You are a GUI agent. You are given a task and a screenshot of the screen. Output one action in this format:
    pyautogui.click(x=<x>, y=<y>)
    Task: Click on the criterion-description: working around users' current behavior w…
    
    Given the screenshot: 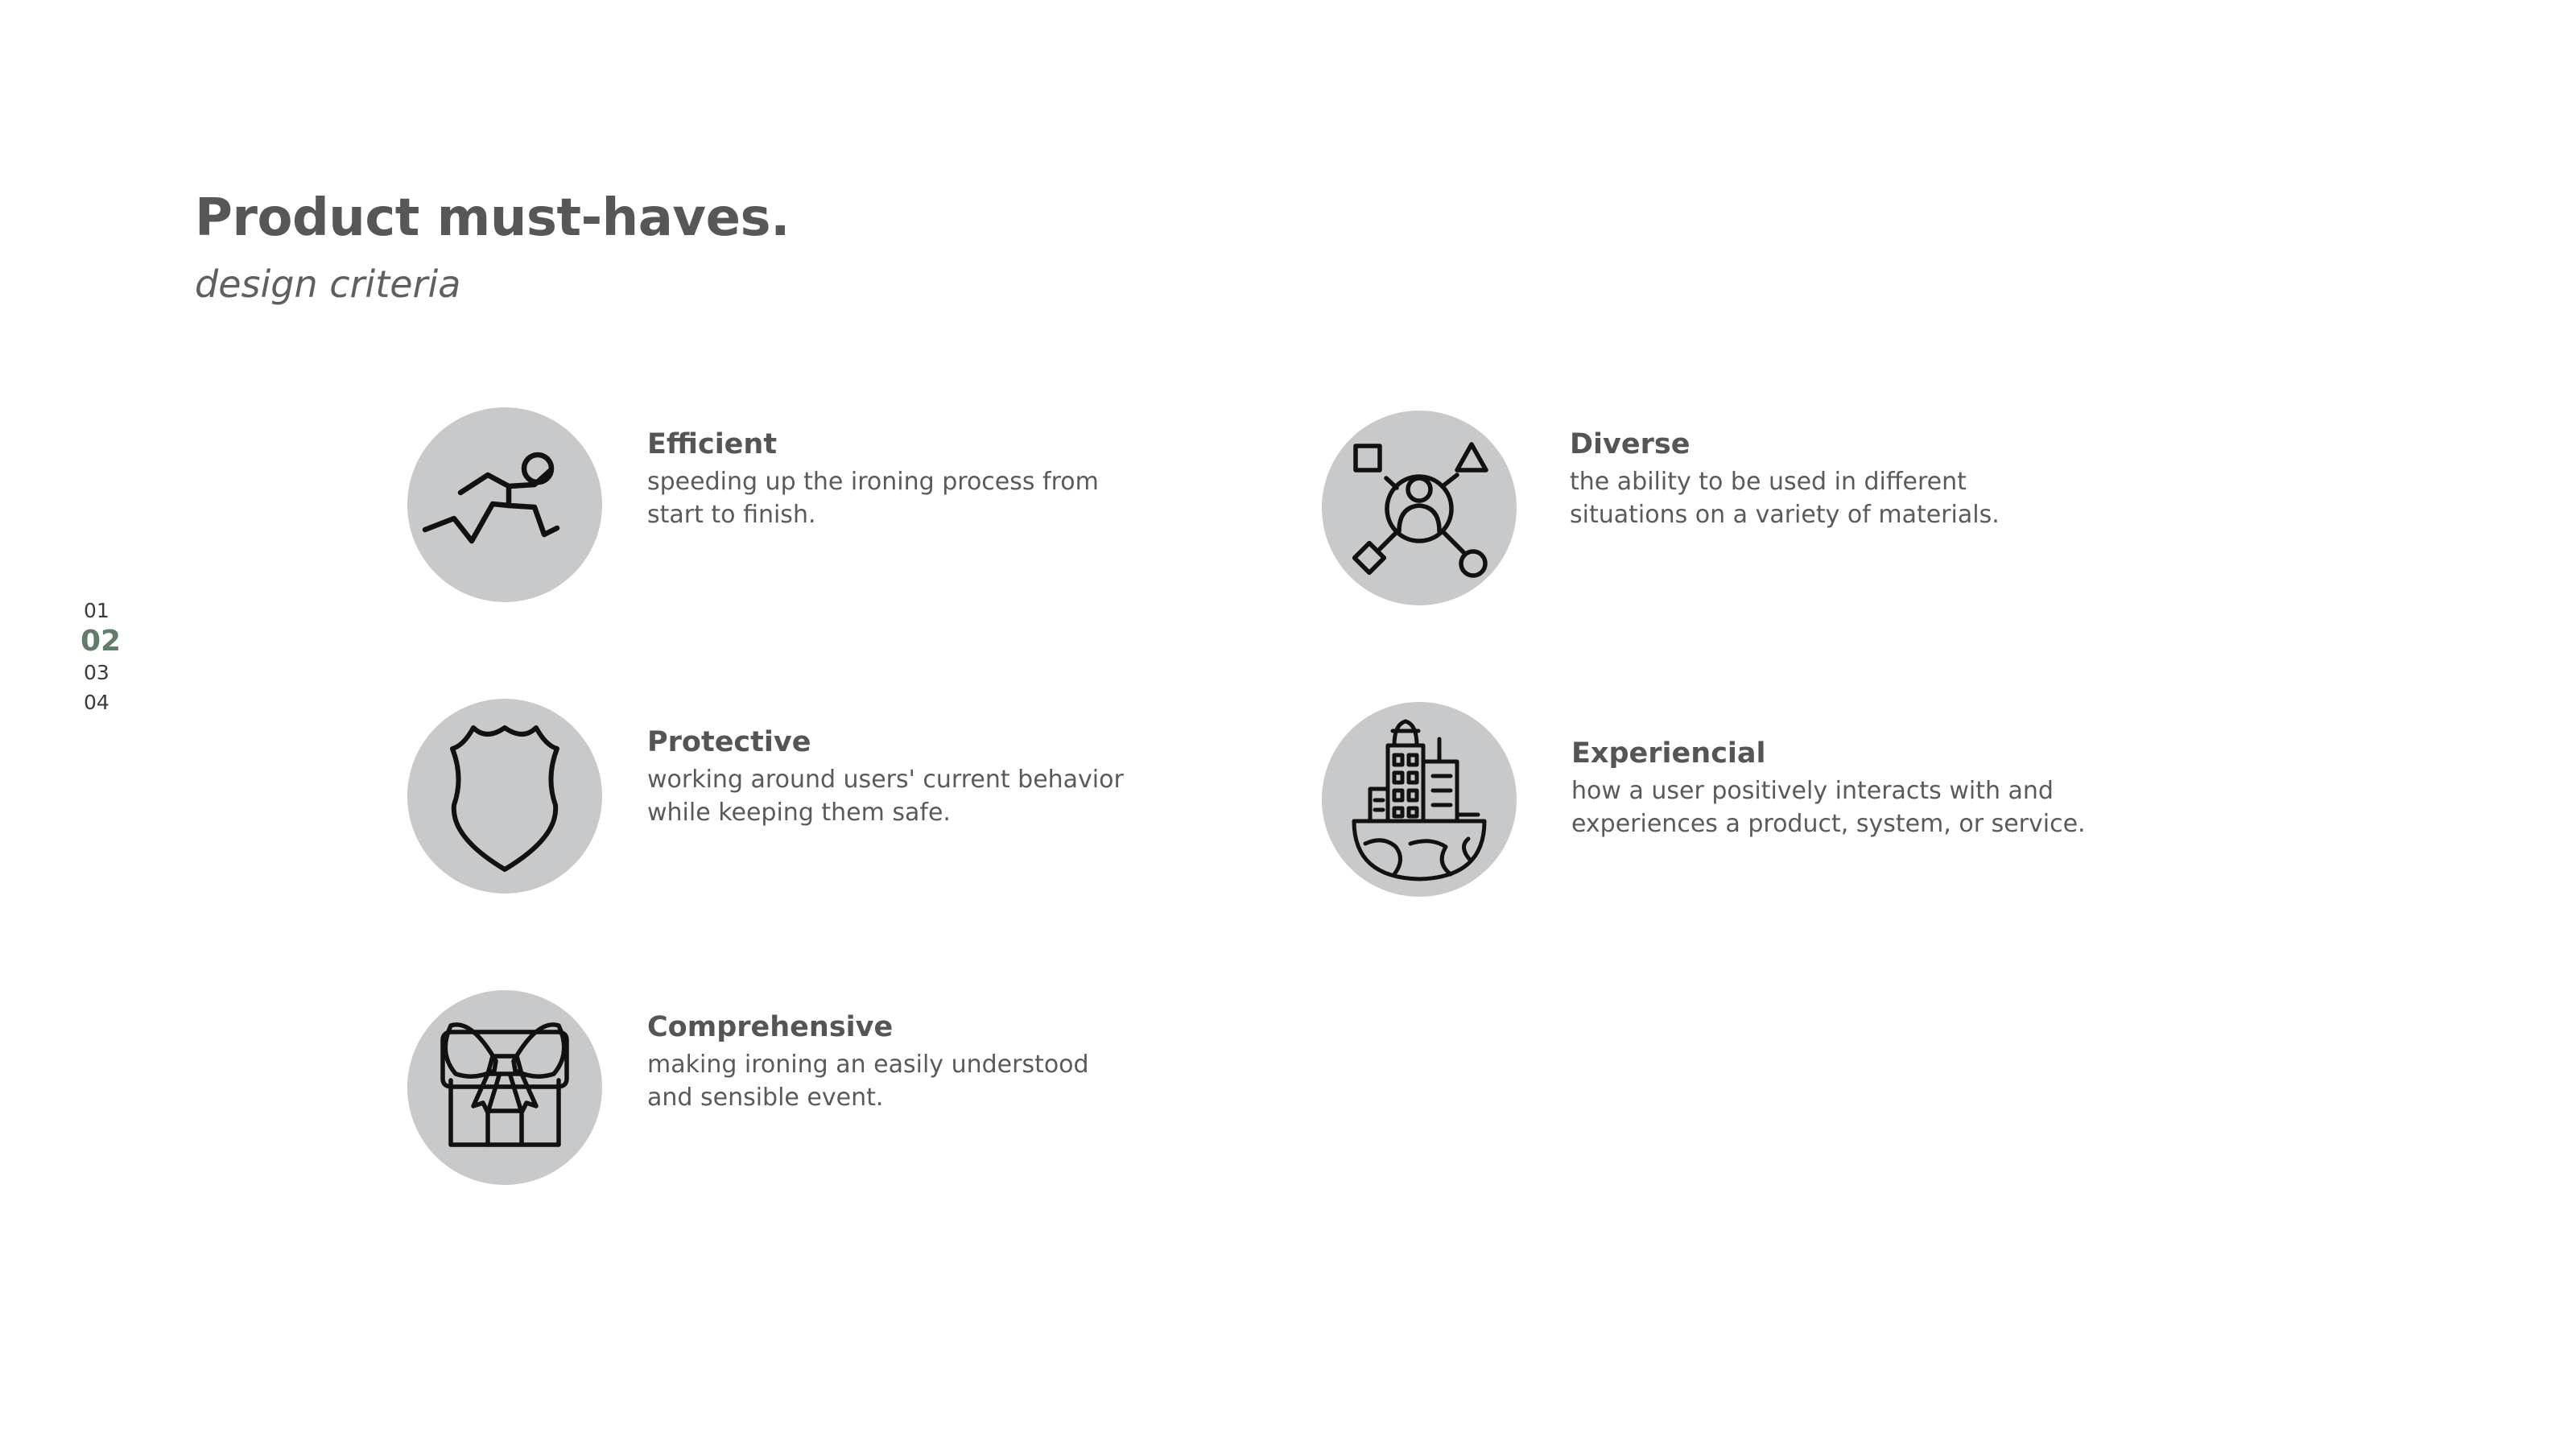 What is the action you would take?
    pyautogui.click(x=885, y=796)
    